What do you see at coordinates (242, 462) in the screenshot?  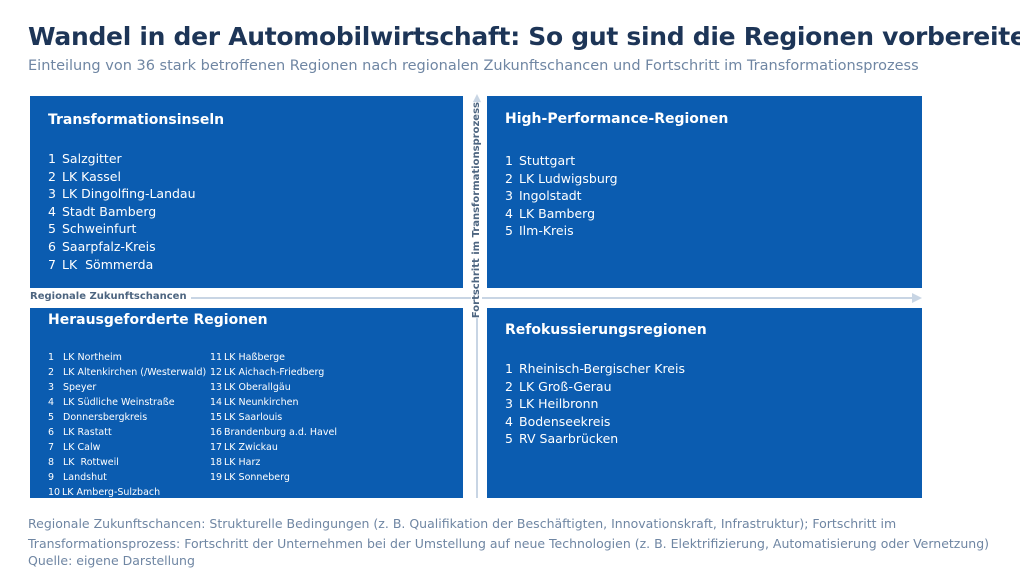 I see `item-name: LK Harz` at bounding box center [242, 462].